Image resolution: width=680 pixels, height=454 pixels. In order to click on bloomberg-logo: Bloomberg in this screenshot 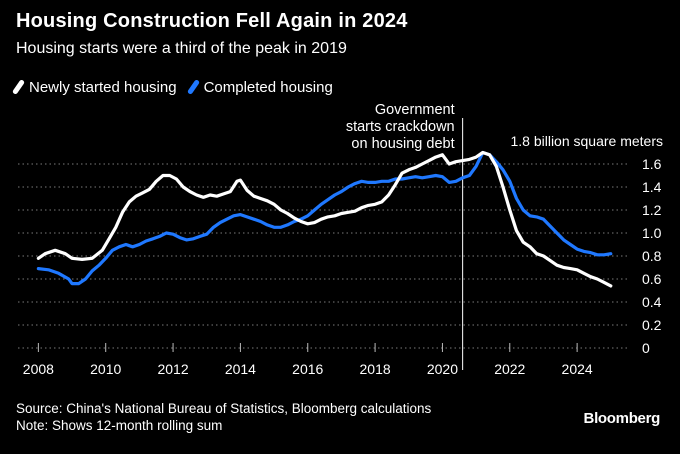, I will do `click(622, 418)`.